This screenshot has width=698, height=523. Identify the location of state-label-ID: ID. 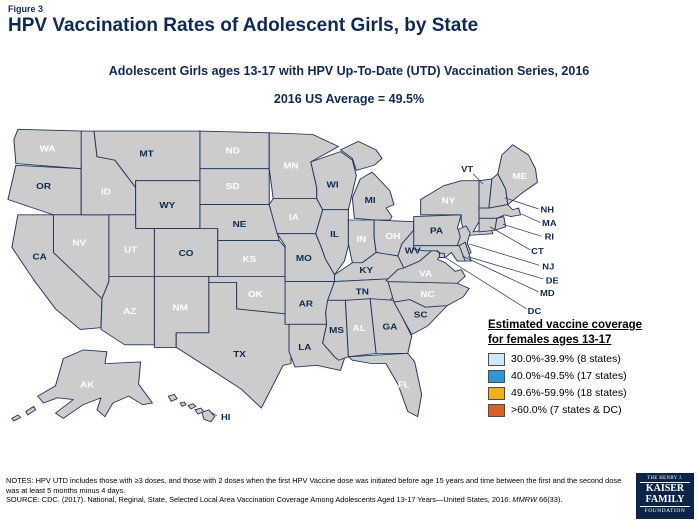
(106, 191).